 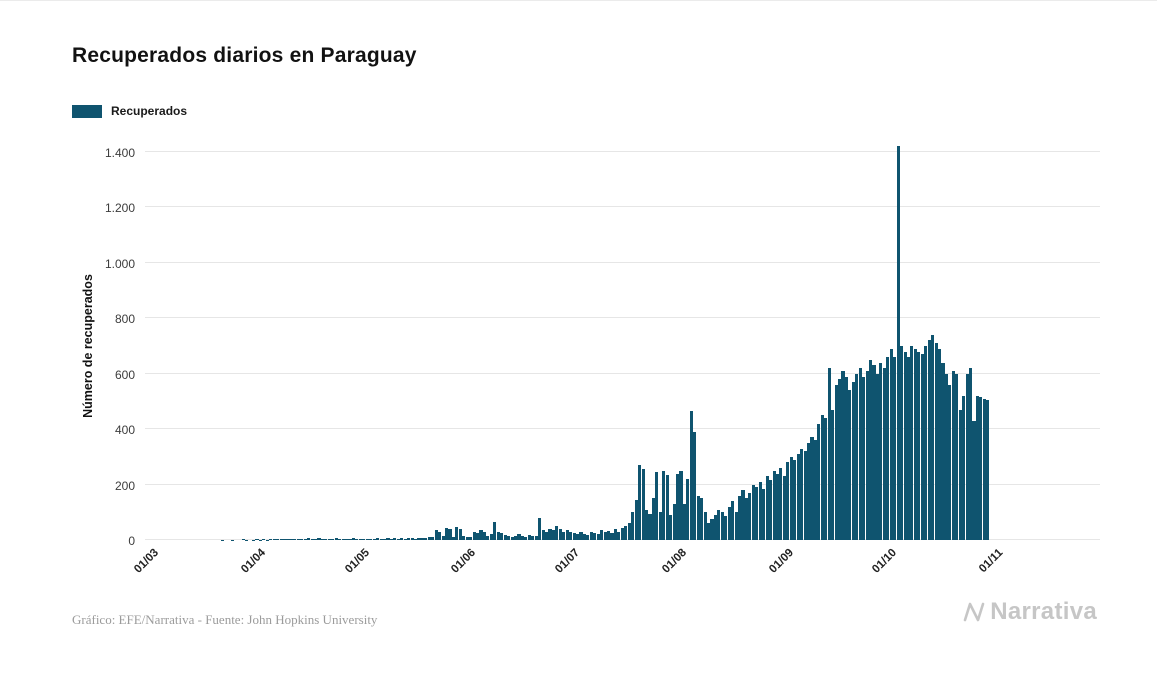 What do you see at coordinates (244, 55) in the screenshot?
I see `chart-title: Recuperados diarios en Paraguay` at bounding box center [244, 55].